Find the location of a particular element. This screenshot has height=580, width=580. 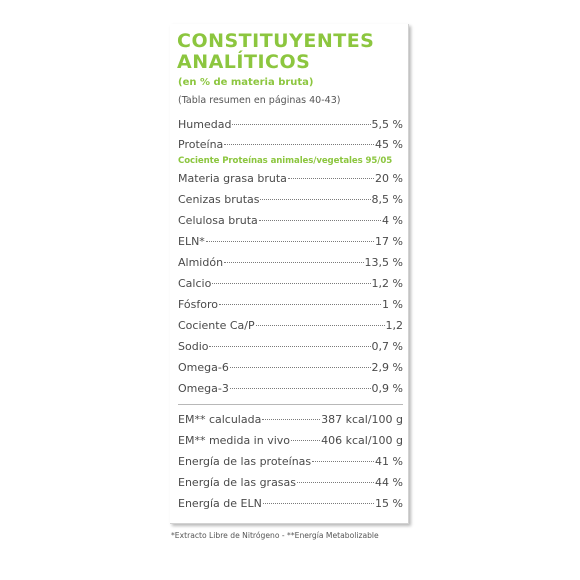

row-value: 20 % is located at coordinates (389, 178).